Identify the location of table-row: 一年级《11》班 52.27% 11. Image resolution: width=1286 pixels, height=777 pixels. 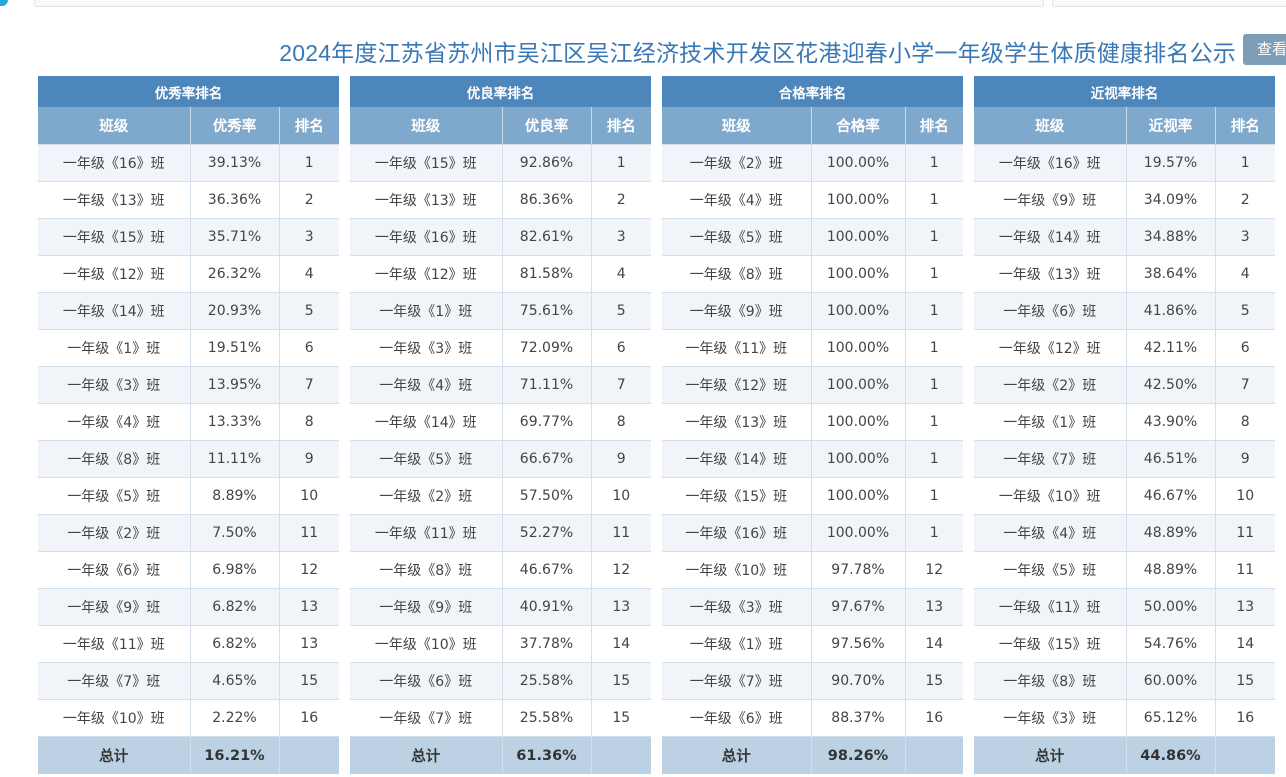
(500, 533).